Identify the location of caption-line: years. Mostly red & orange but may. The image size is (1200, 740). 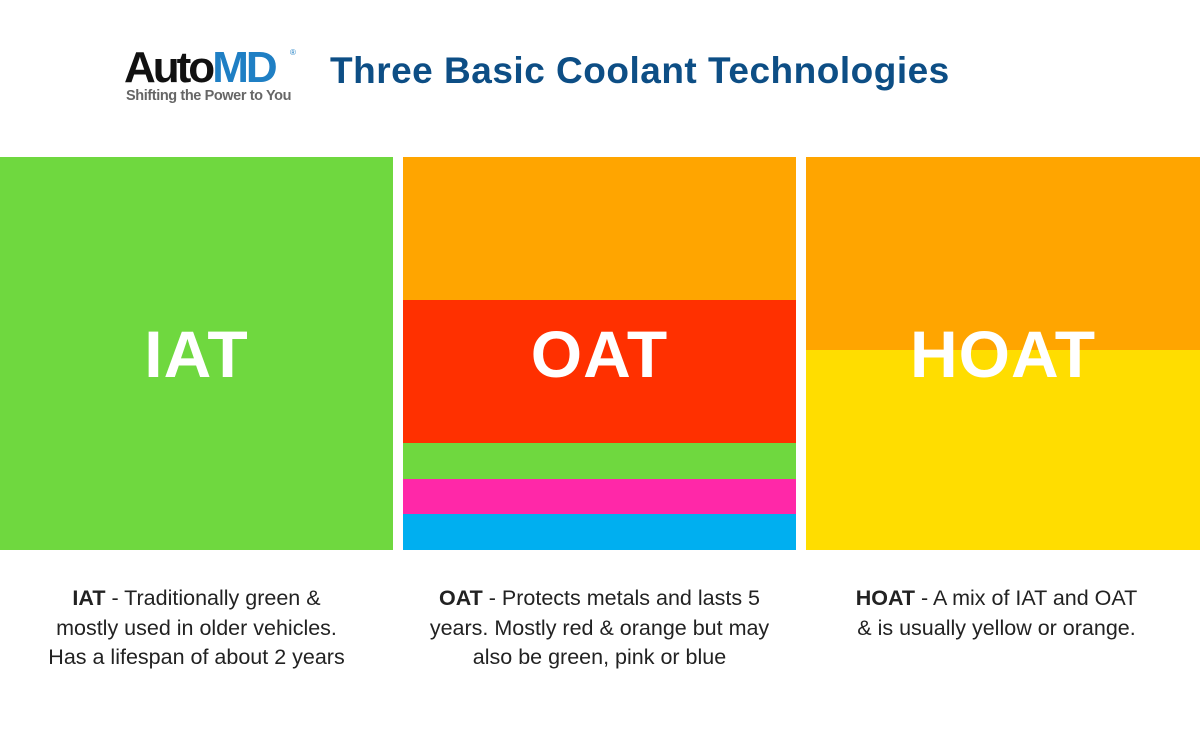
(599, 627).